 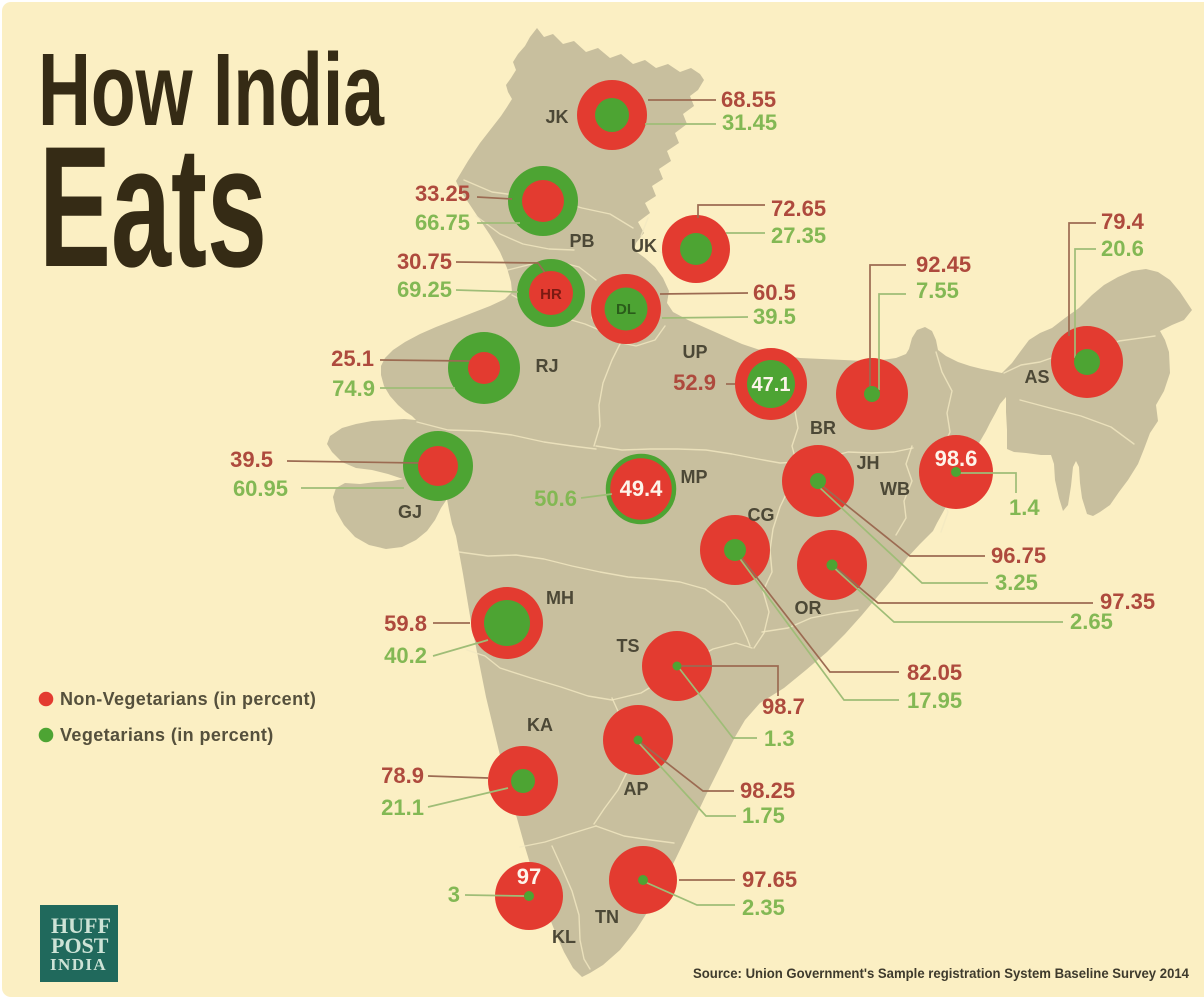 What do you see at coordinates (627, 646) in the screenshot?
I see `svg-text: TS` at bounding box center [627, 646].